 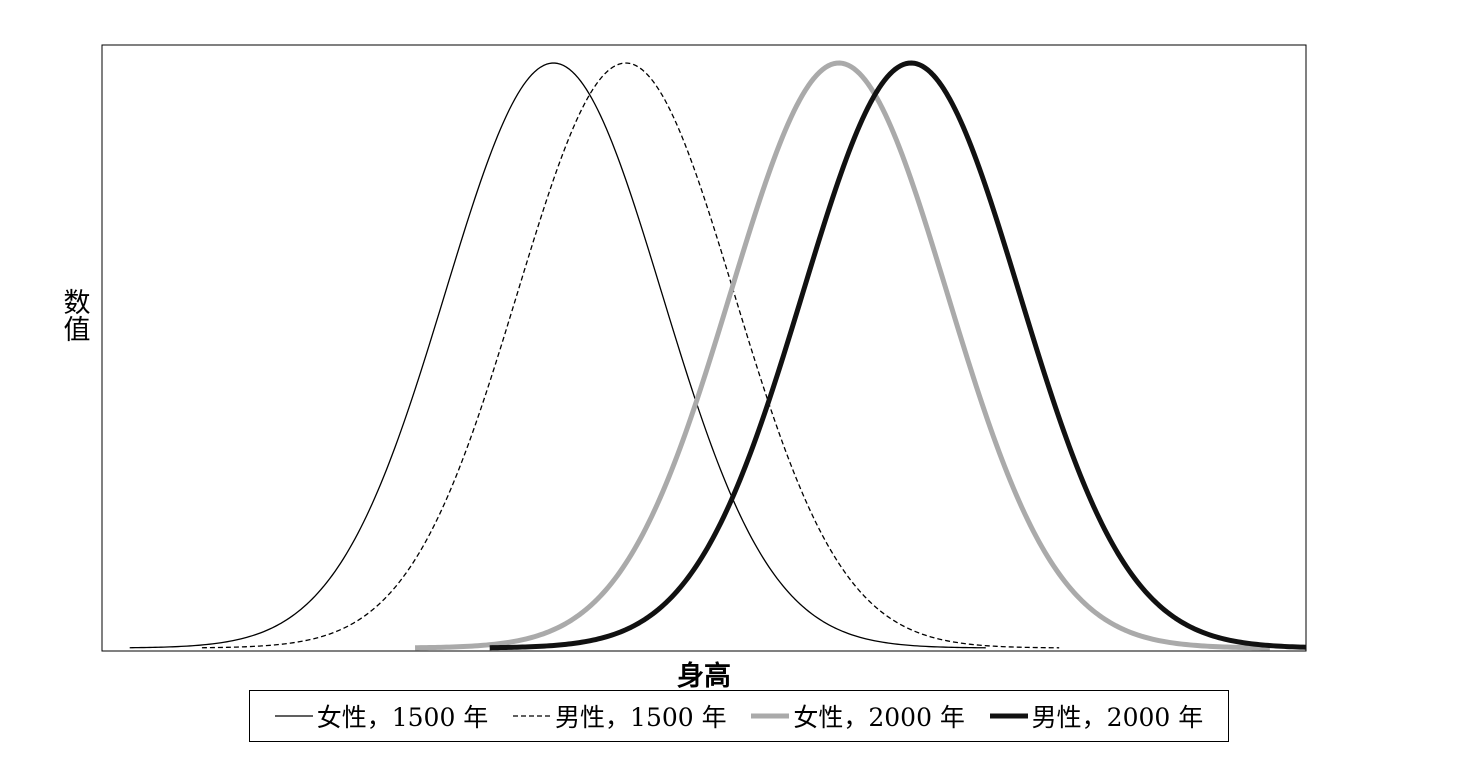 What do you see at coordinates (704, 676) in the screenshot?
I see `x-axis-label: 身高` at bounding box center [704, 676].